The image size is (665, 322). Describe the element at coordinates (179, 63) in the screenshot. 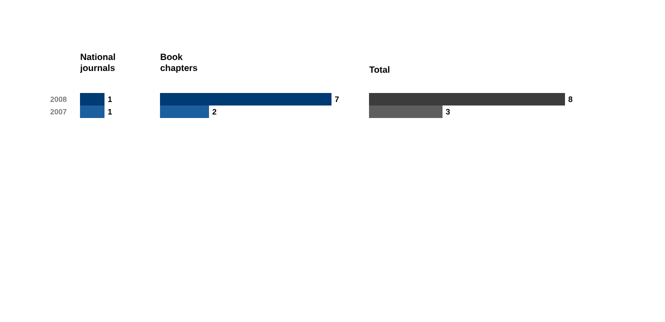

I see `chart-title: Book chapters` at that location.